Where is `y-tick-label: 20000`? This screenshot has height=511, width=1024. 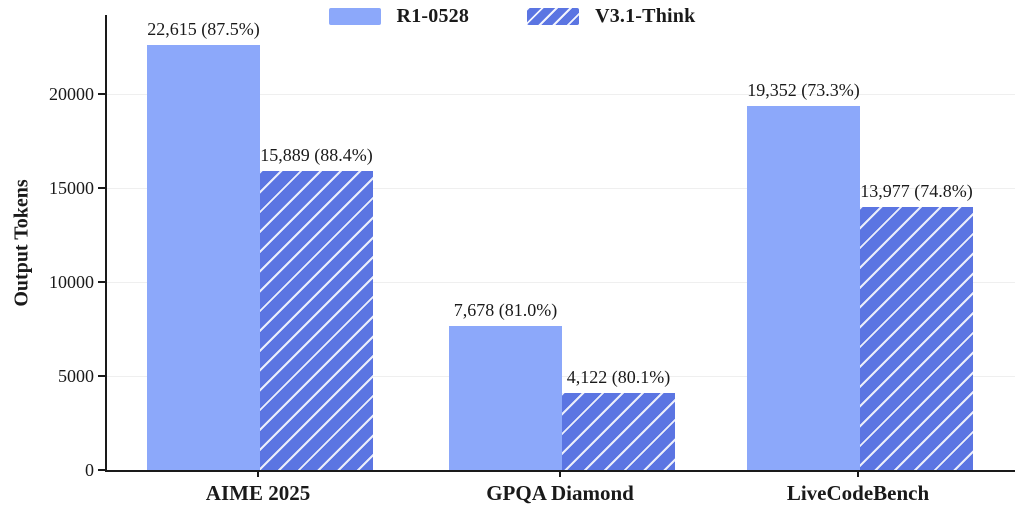
y-tick-label: 20000 is located at coordinates (71, 94).